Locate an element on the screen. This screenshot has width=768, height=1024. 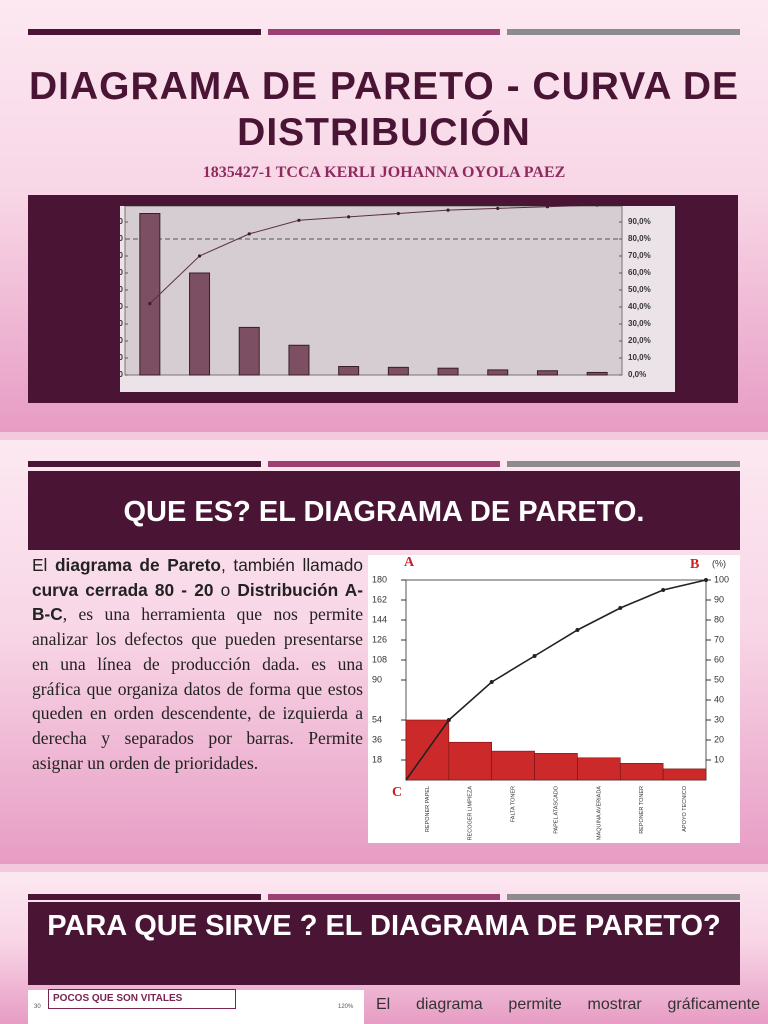
text: El is located at coordinates (43, 565).